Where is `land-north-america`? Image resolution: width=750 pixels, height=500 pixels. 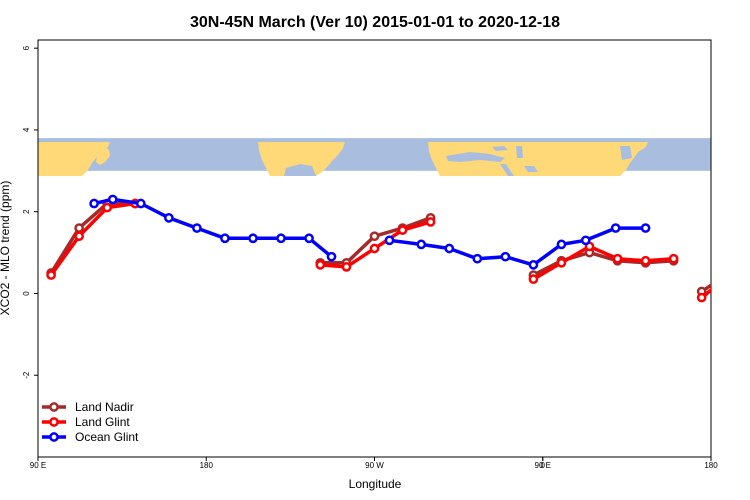
land-north-america is located at coordinates (301, 159).